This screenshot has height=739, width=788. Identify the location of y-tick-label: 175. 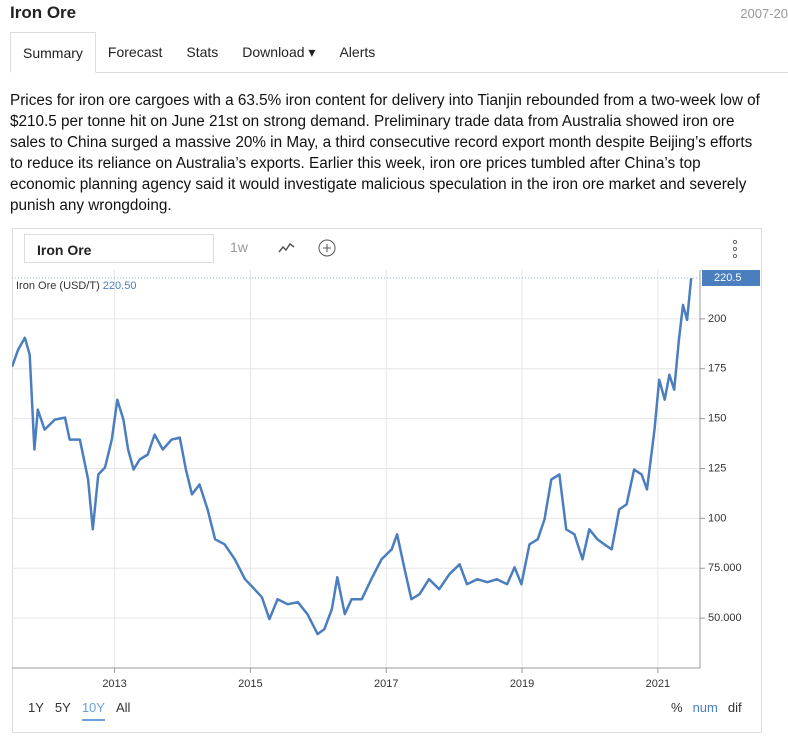
(717, 369).